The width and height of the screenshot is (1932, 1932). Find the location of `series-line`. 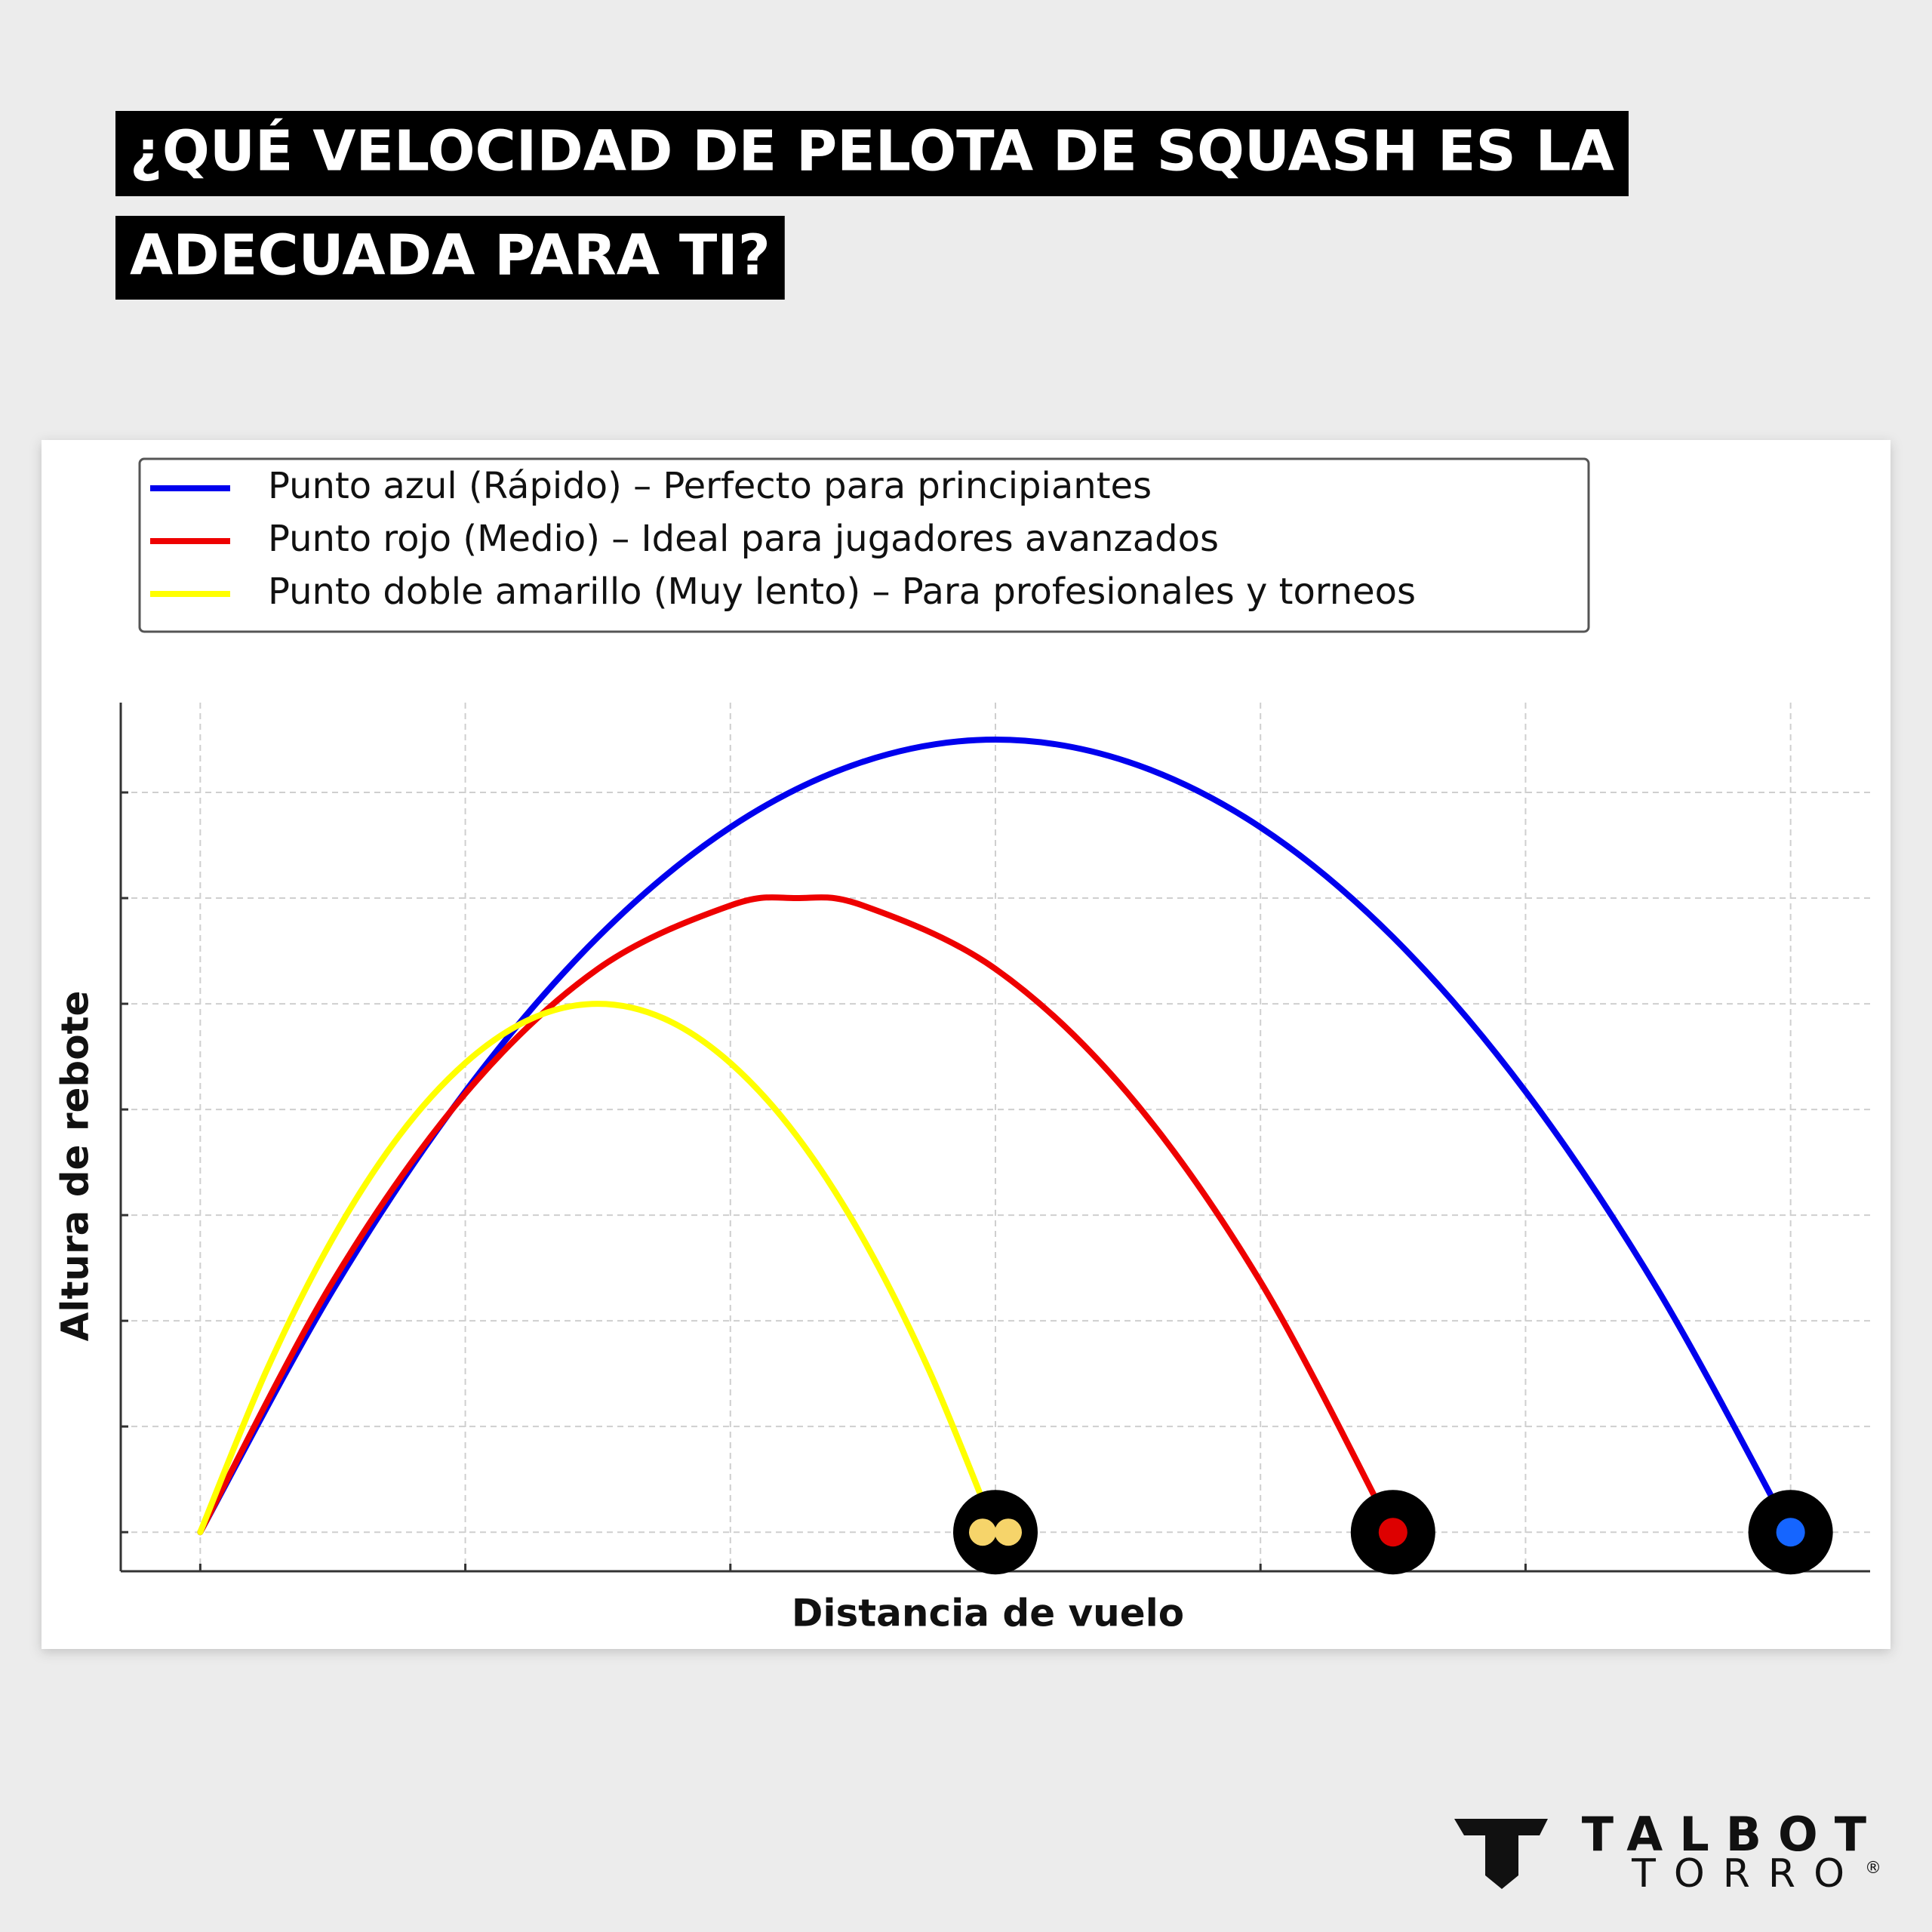

series-line is located at coordinates (597, 1268).